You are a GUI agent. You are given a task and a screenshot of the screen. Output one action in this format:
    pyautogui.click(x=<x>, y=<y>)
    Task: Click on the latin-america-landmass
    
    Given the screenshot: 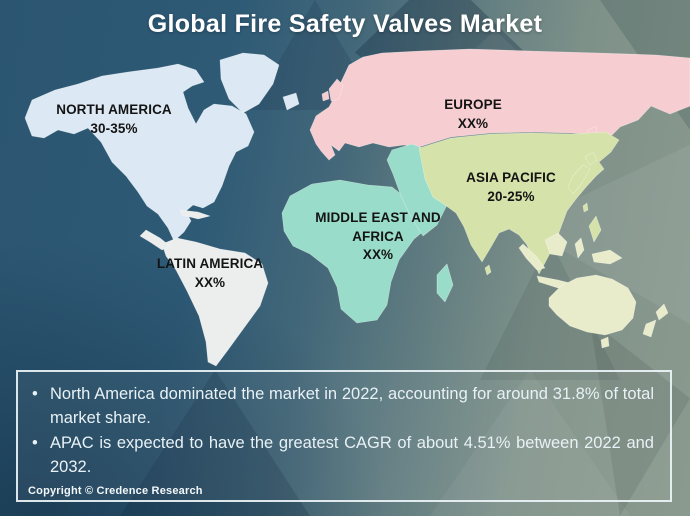 What is the action you would take?
    pyautogui.click(x=204, y=288)
    